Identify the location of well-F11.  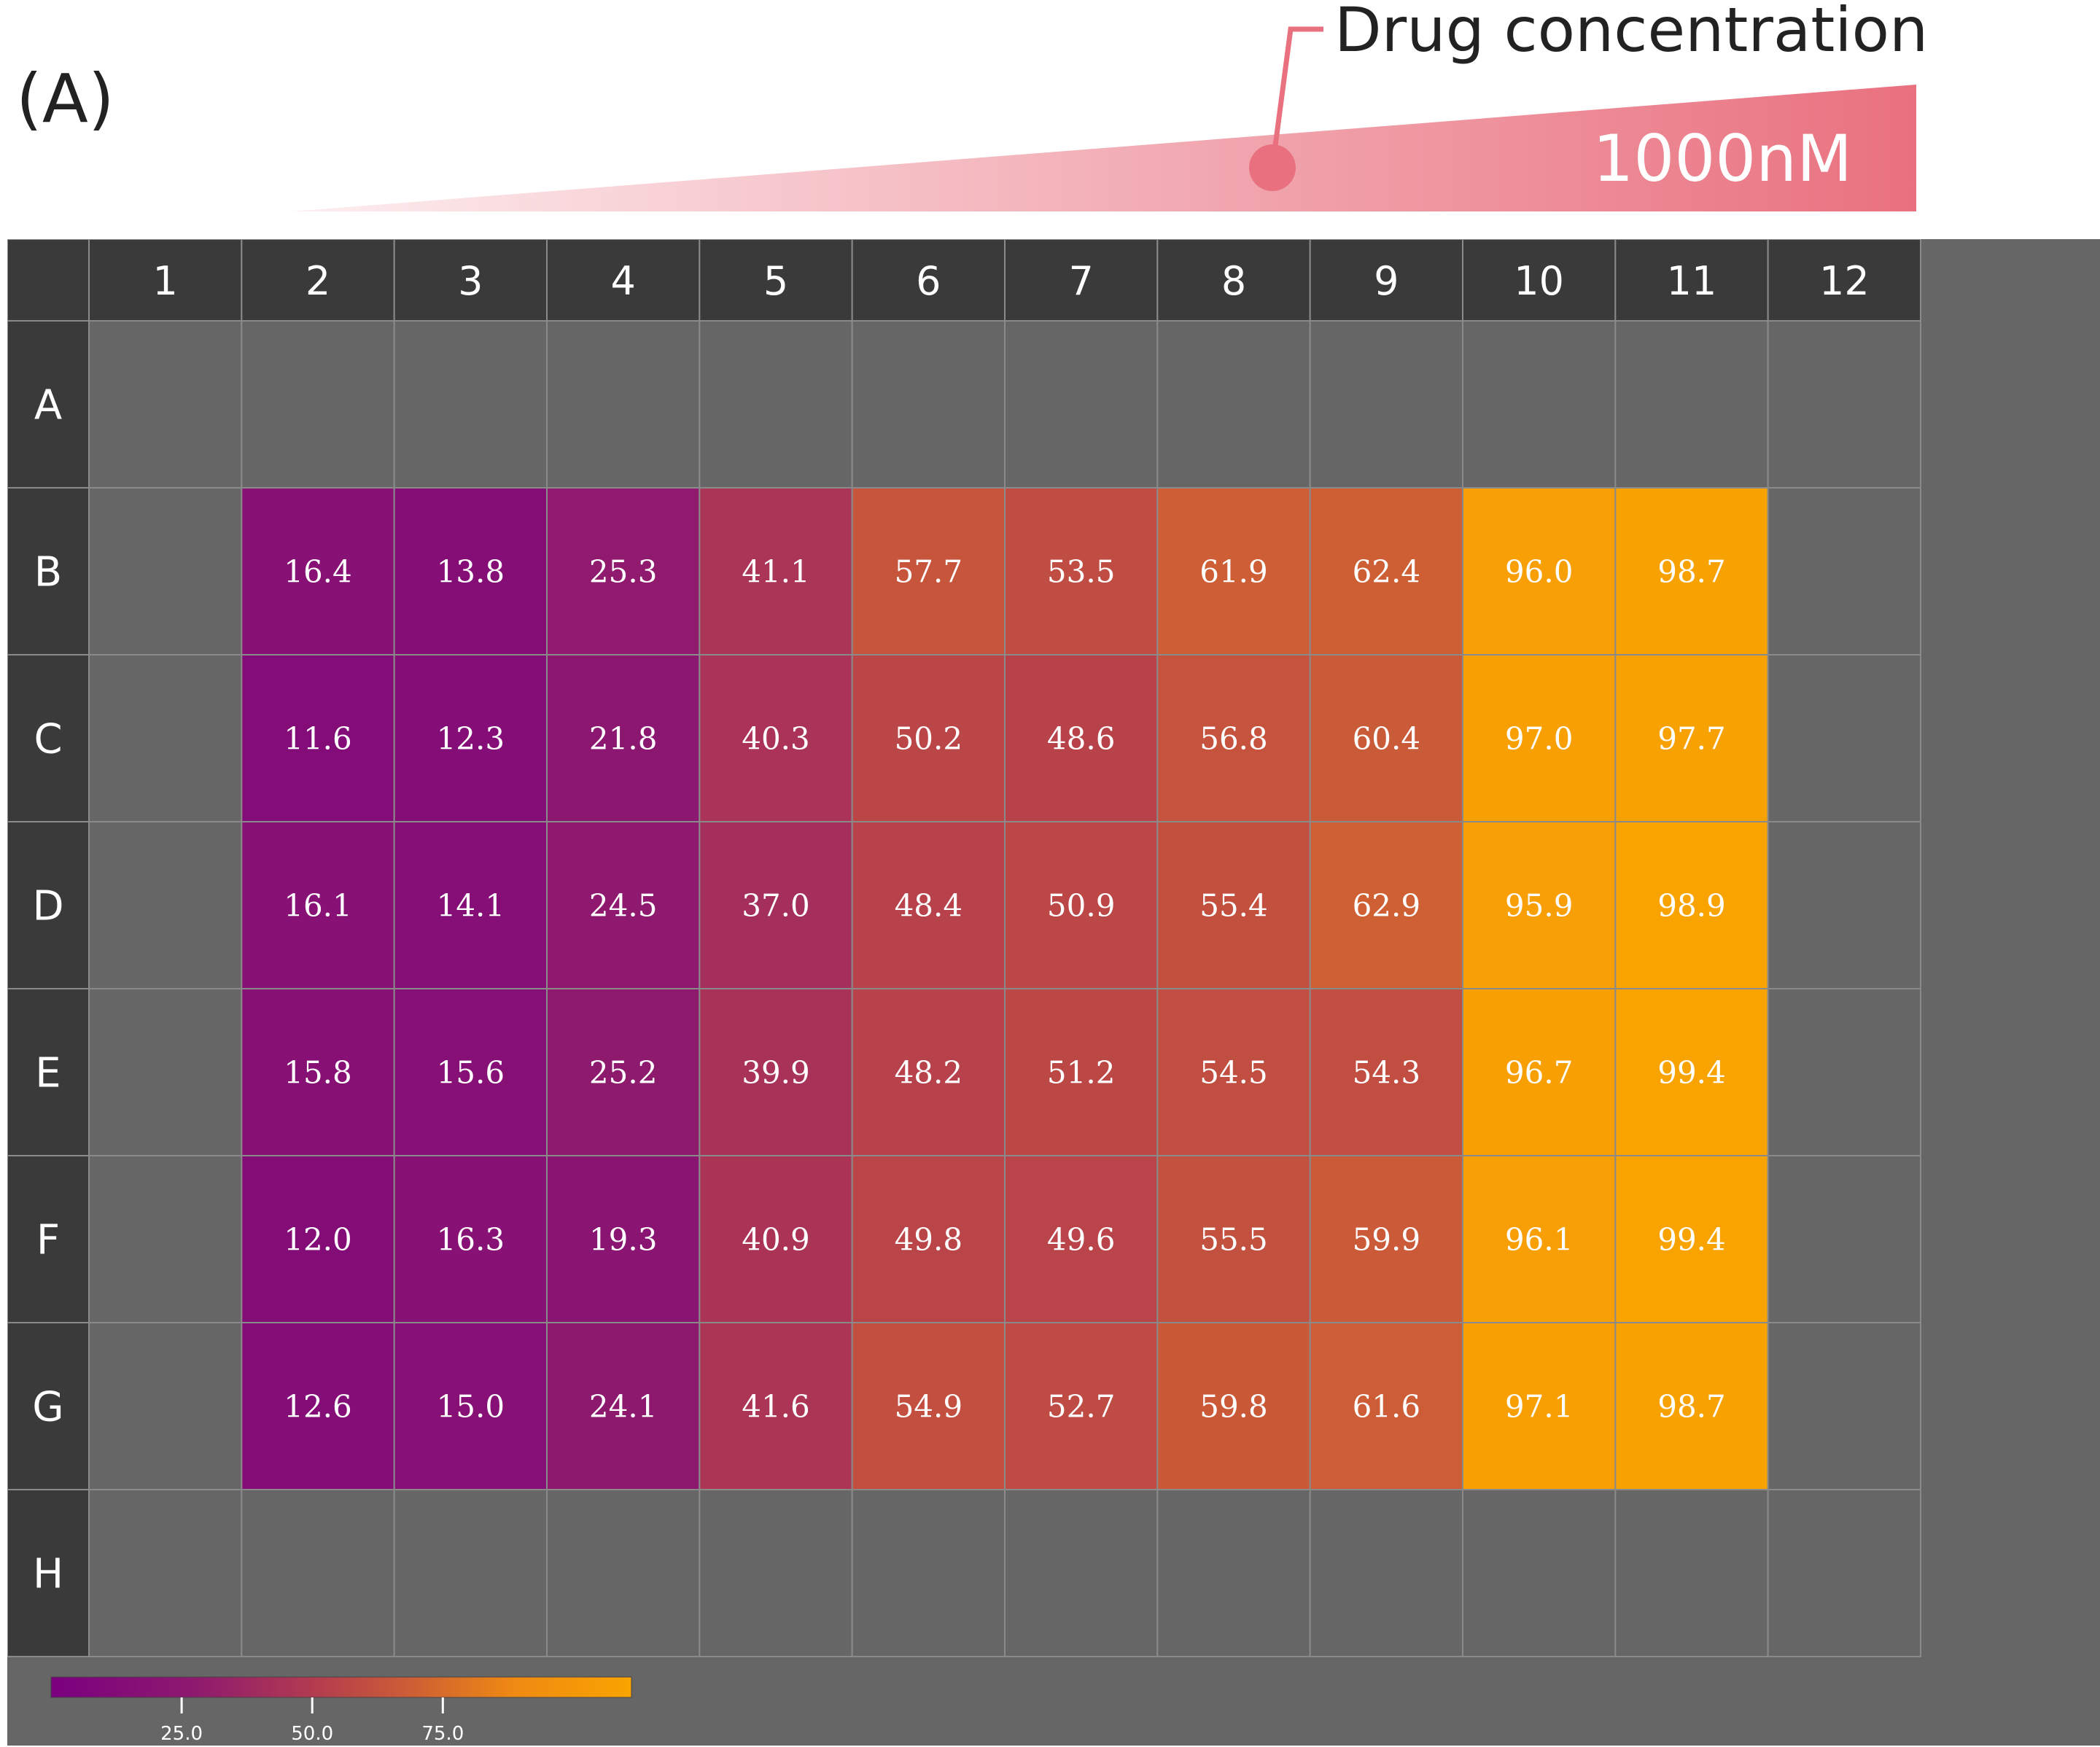
(1691, 1239).